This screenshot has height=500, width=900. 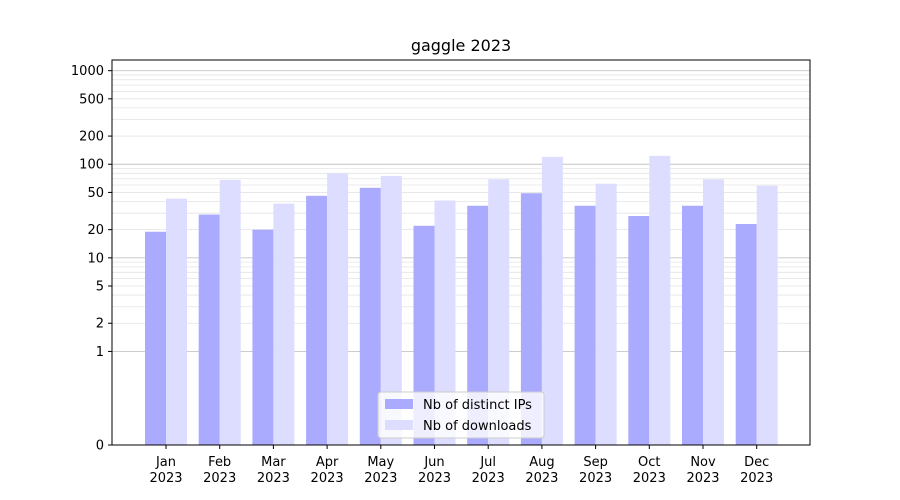 What do you see at coordinates (487, 462) in the screenshot?
I see `x-tick-label-month: Jul` at bounding box center [487, 462].